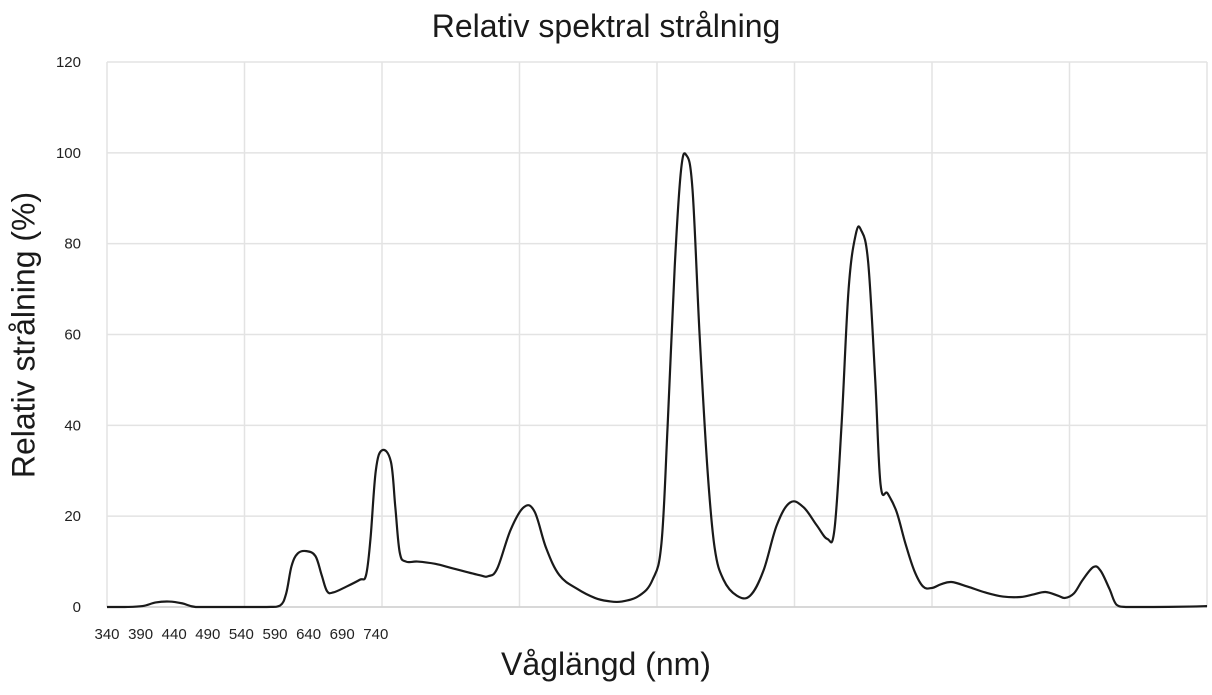 The image size is (1212, 695). I want to click on y-tick-label: 20, so click(72, 516).